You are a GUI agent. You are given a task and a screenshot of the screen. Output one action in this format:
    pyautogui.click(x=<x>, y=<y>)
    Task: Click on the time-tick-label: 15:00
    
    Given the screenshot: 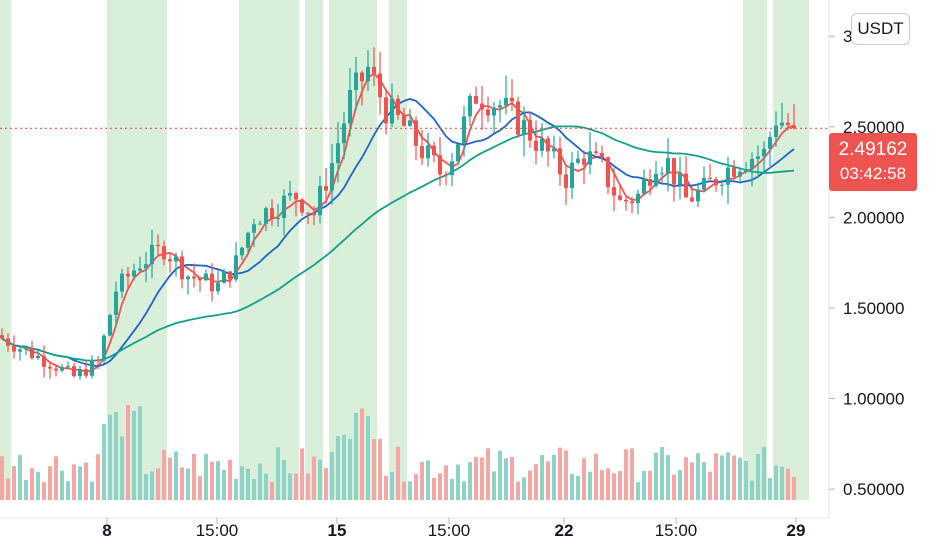 What is the action you would take?
    pyautogui.click(x=217, y=530)
    